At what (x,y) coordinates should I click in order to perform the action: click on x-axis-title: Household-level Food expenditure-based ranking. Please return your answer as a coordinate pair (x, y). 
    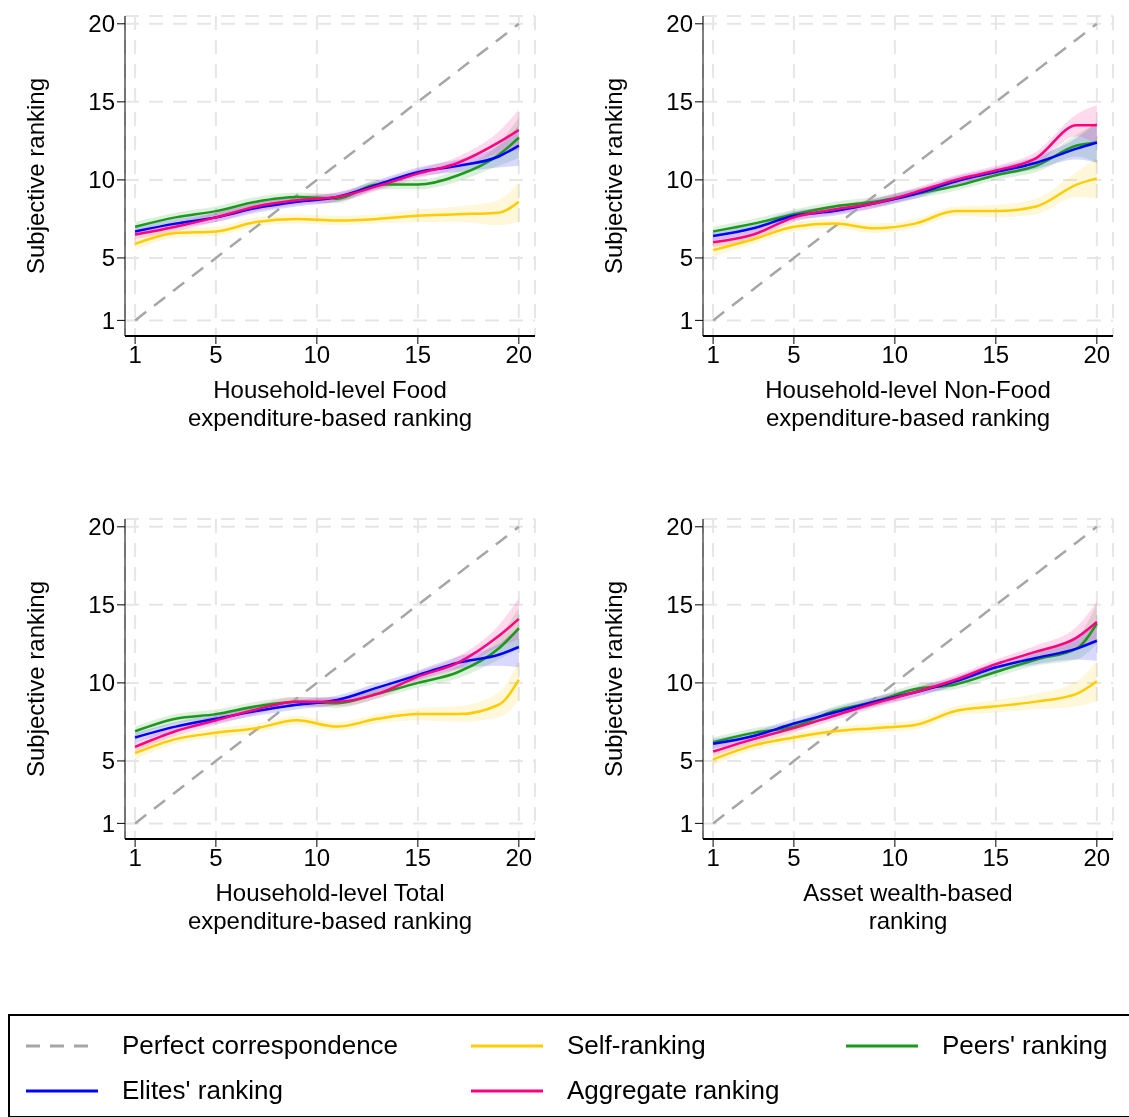
    Looking at the image, I should click on (330, 404).